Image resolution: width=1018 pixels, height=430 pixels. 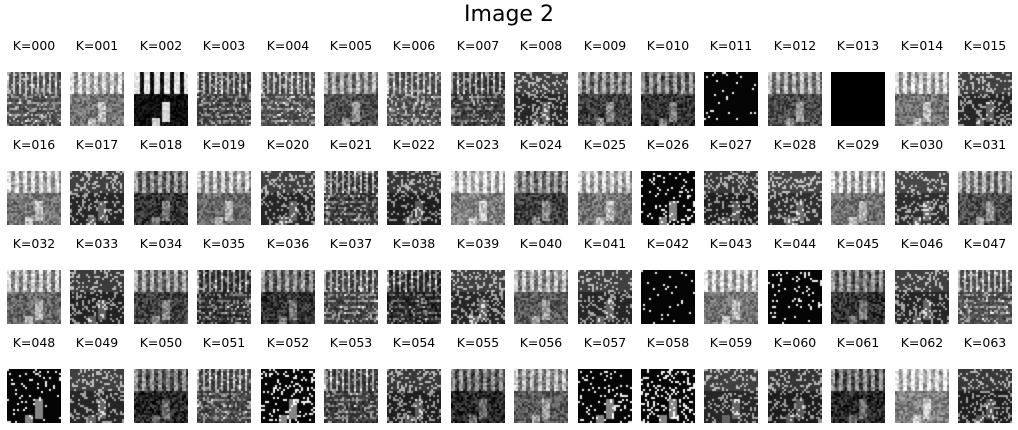 I want to click on kernel-label: K=032, so click(x=34, y=243).